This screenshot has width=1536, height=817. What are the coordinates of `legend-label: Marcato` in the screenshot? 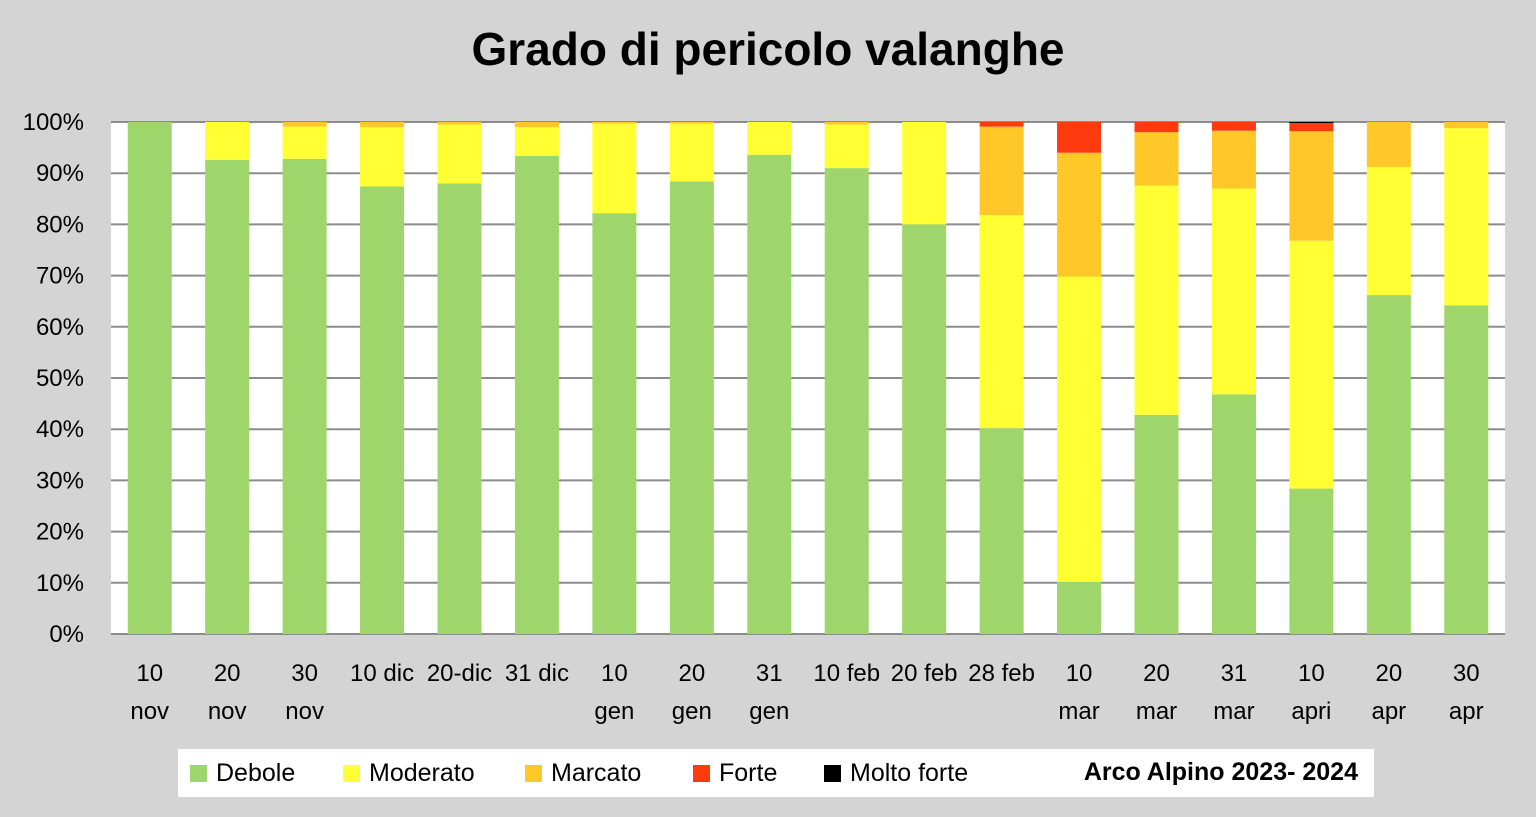 It's located at (596, 772).